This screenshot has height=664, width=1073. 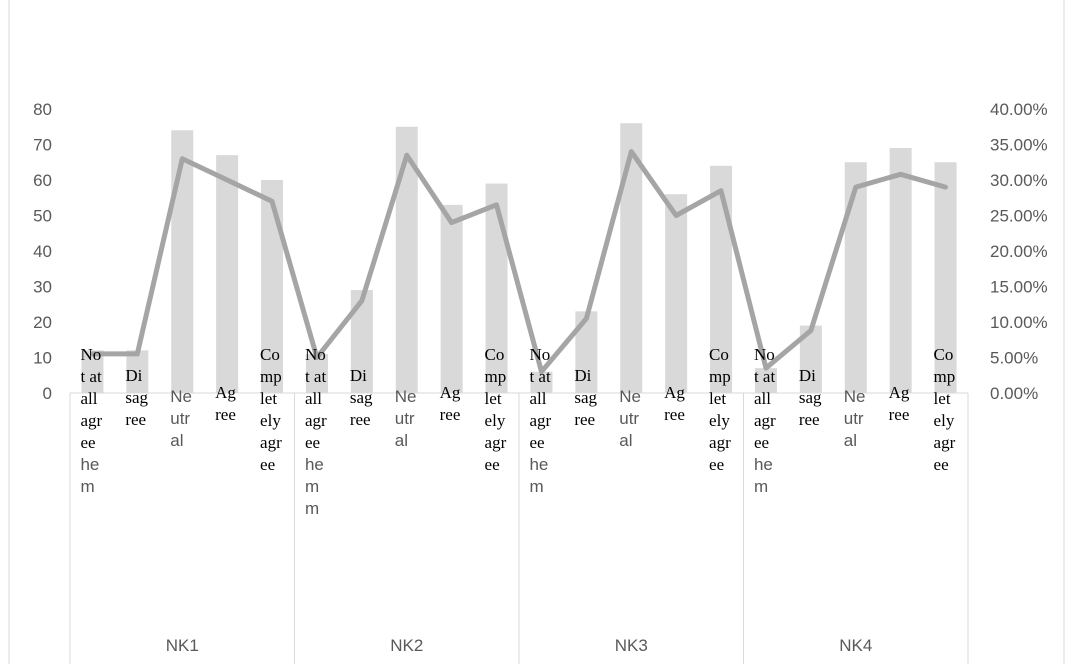 I want to click on category-label-line: No, so click(x=764, y=354).